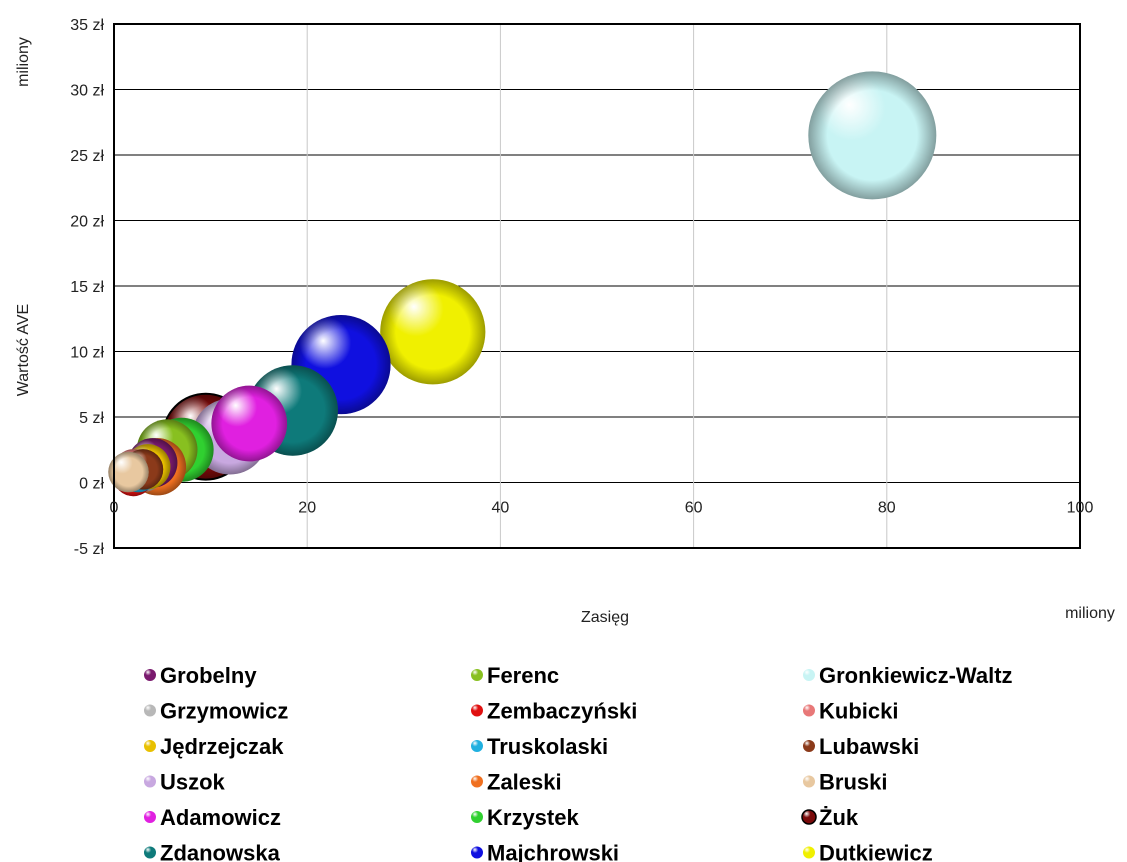  I want to click on legend-label: Grobelny, so click(208, 675).